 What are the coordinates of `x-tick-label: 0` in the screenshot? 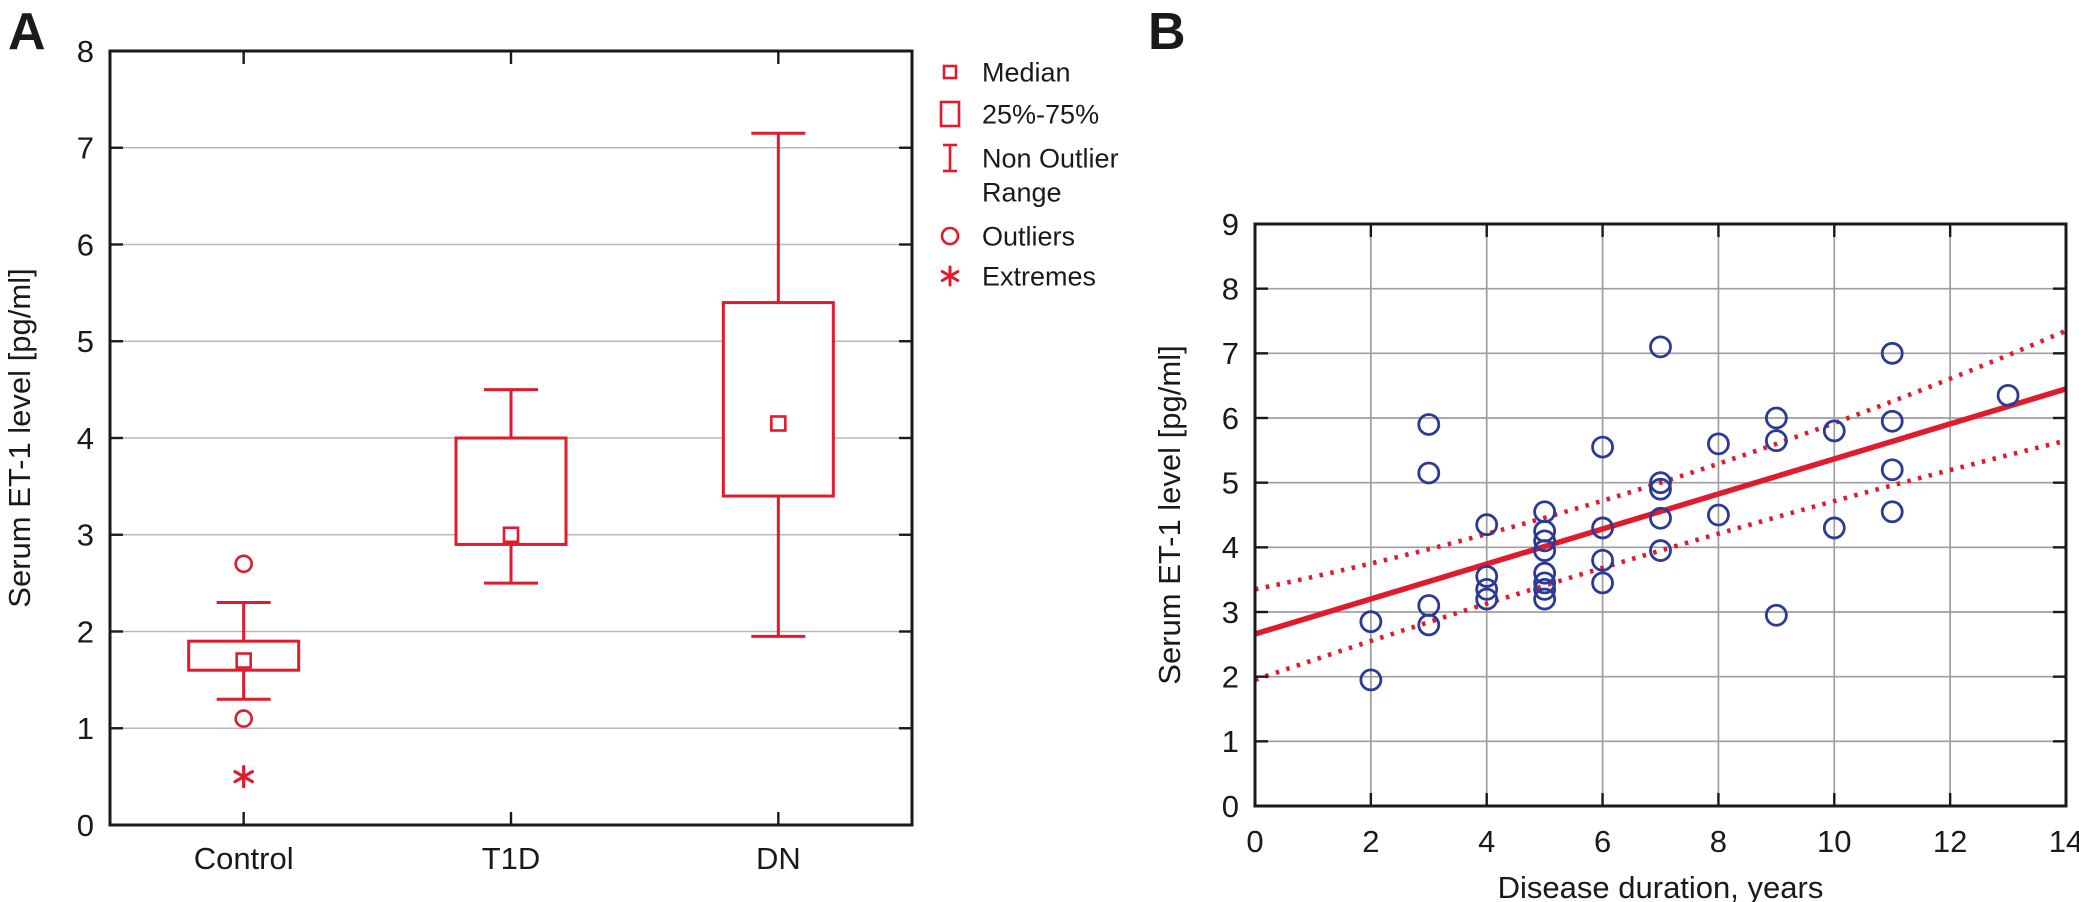 It's located at (1254, 841).